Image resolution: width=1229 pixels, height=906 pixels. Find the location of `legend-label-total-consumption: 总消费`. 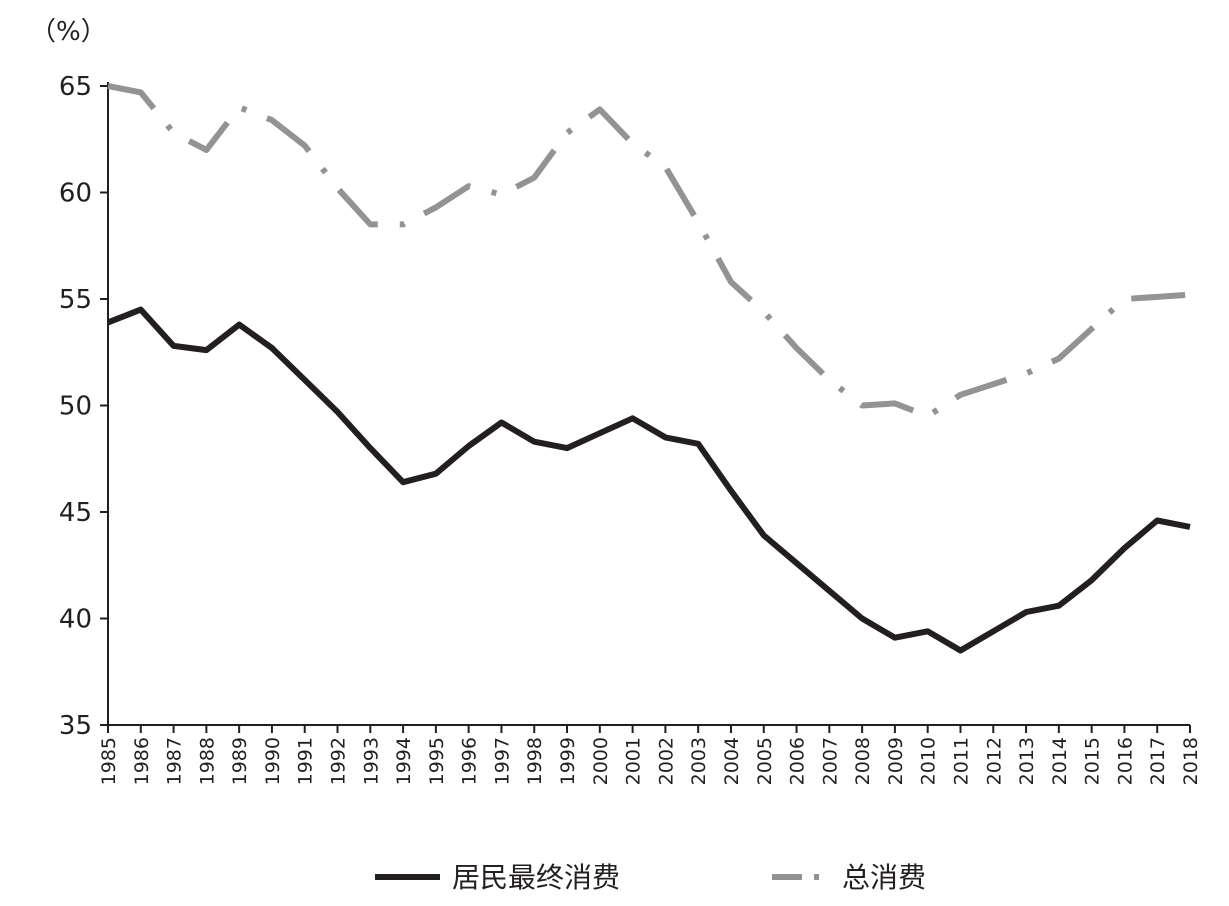

legend-label-total-consumption: 总消费 is located at coordinates (884, 877).